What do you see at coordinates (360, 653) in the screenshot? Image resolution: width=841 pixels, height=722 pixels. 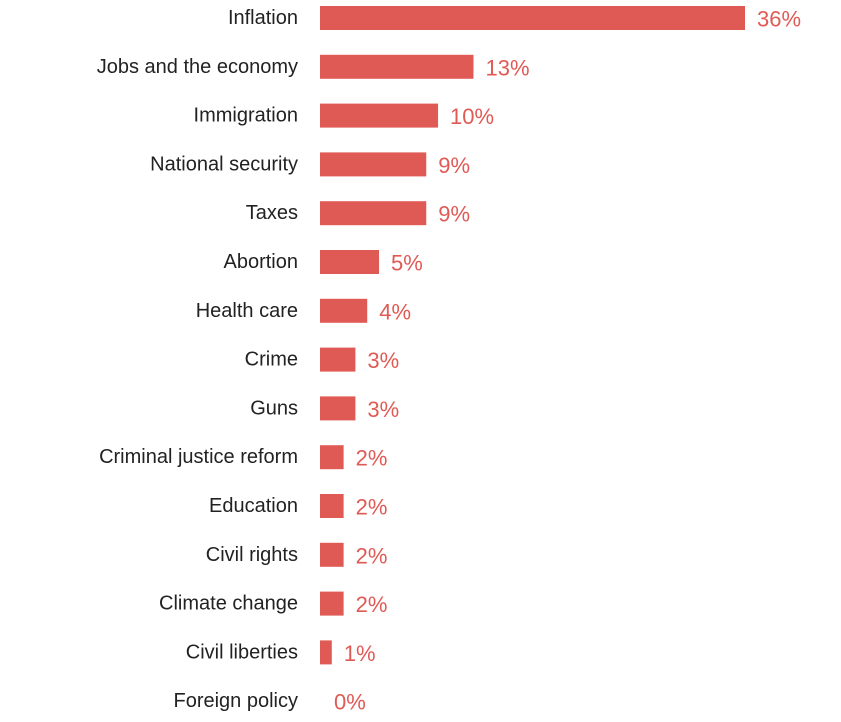 I see `value-label: 1%` at bounding box center [360, 653].